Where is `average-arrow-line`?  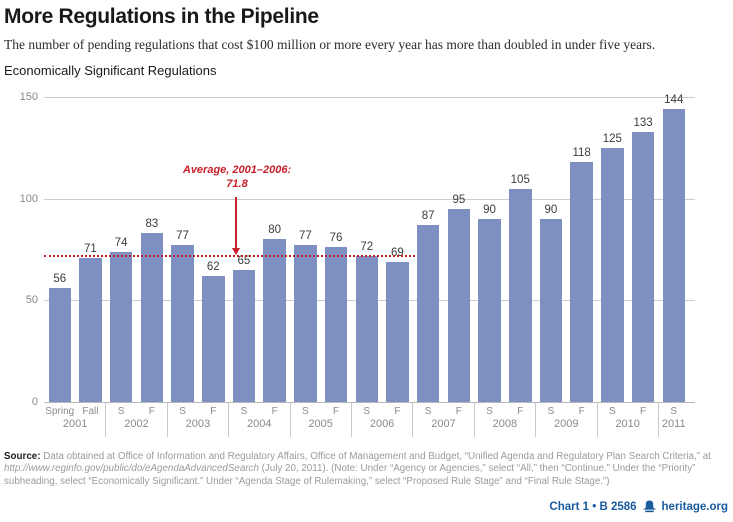
average-arrow-line is located at coordinates (236, 222).